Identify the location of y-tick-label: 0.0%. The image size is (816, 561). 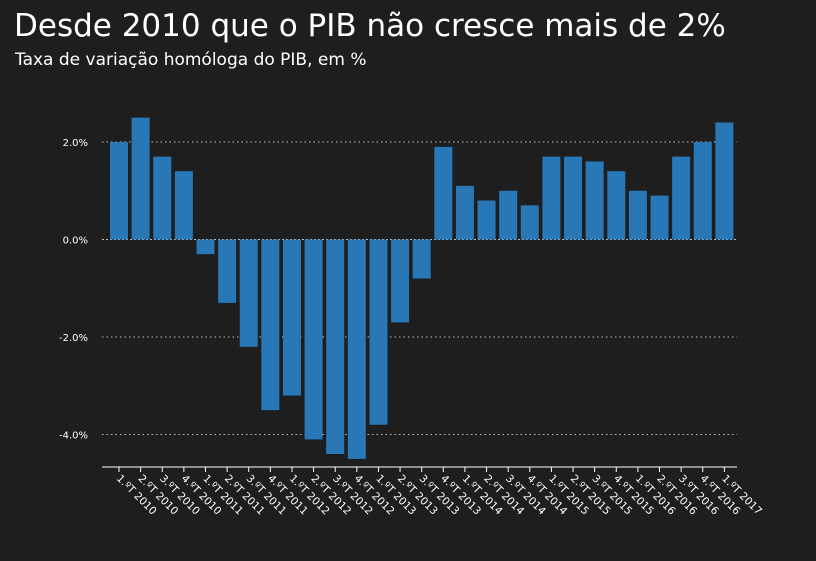
(75, 241).